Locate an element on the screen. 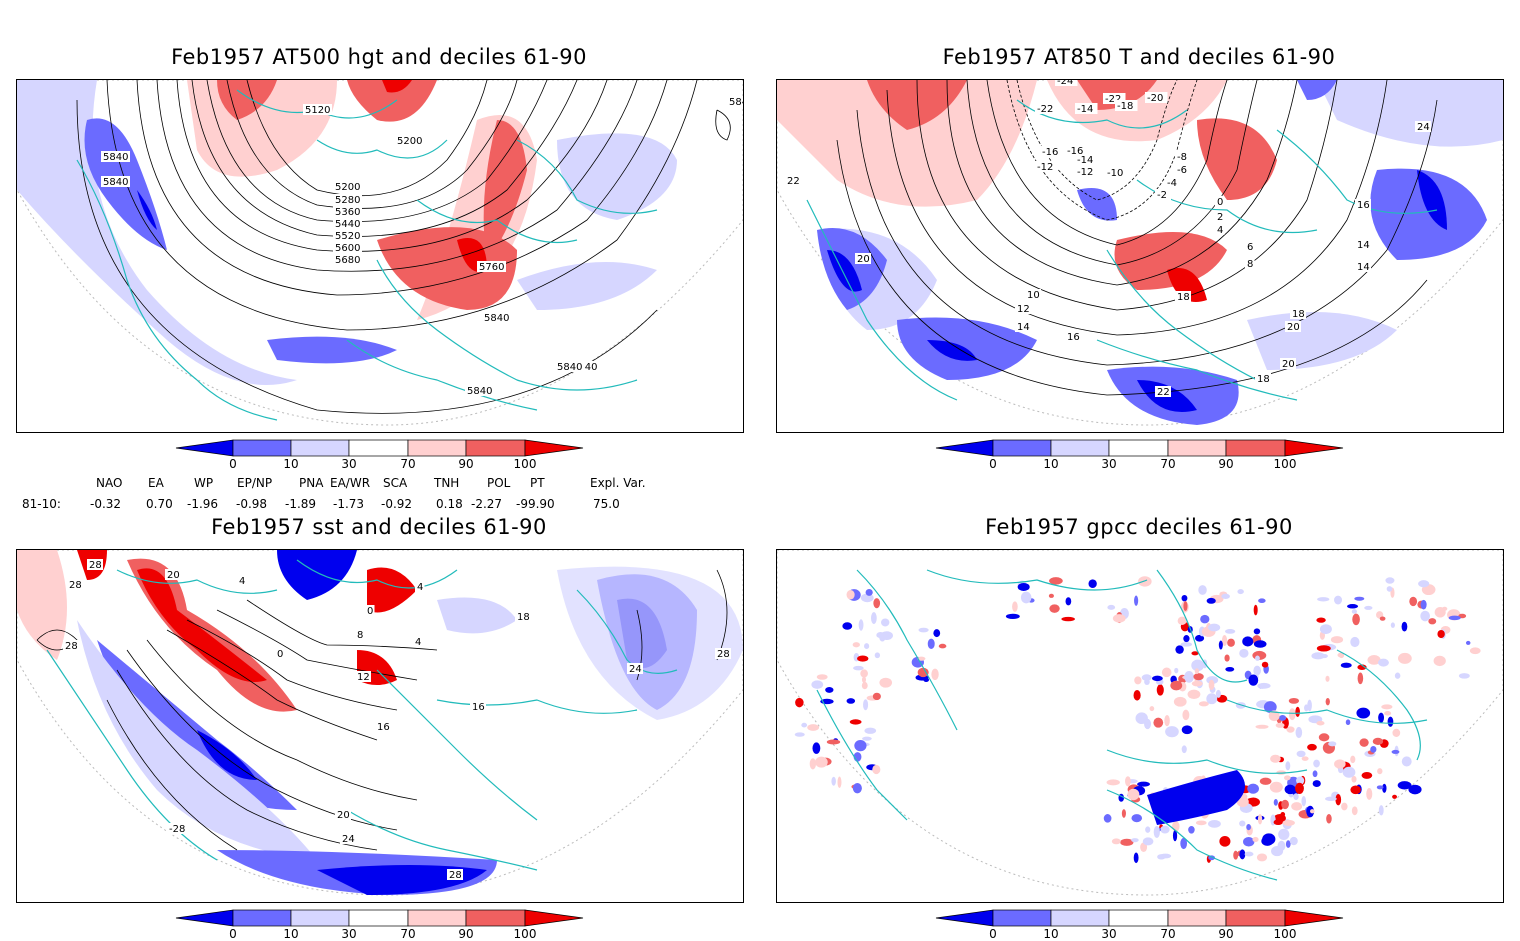 Image resolution: width=1520 pixels, height=941 pixels. colorbar-tick-label: 70 is located at coordinates (1168, 464).